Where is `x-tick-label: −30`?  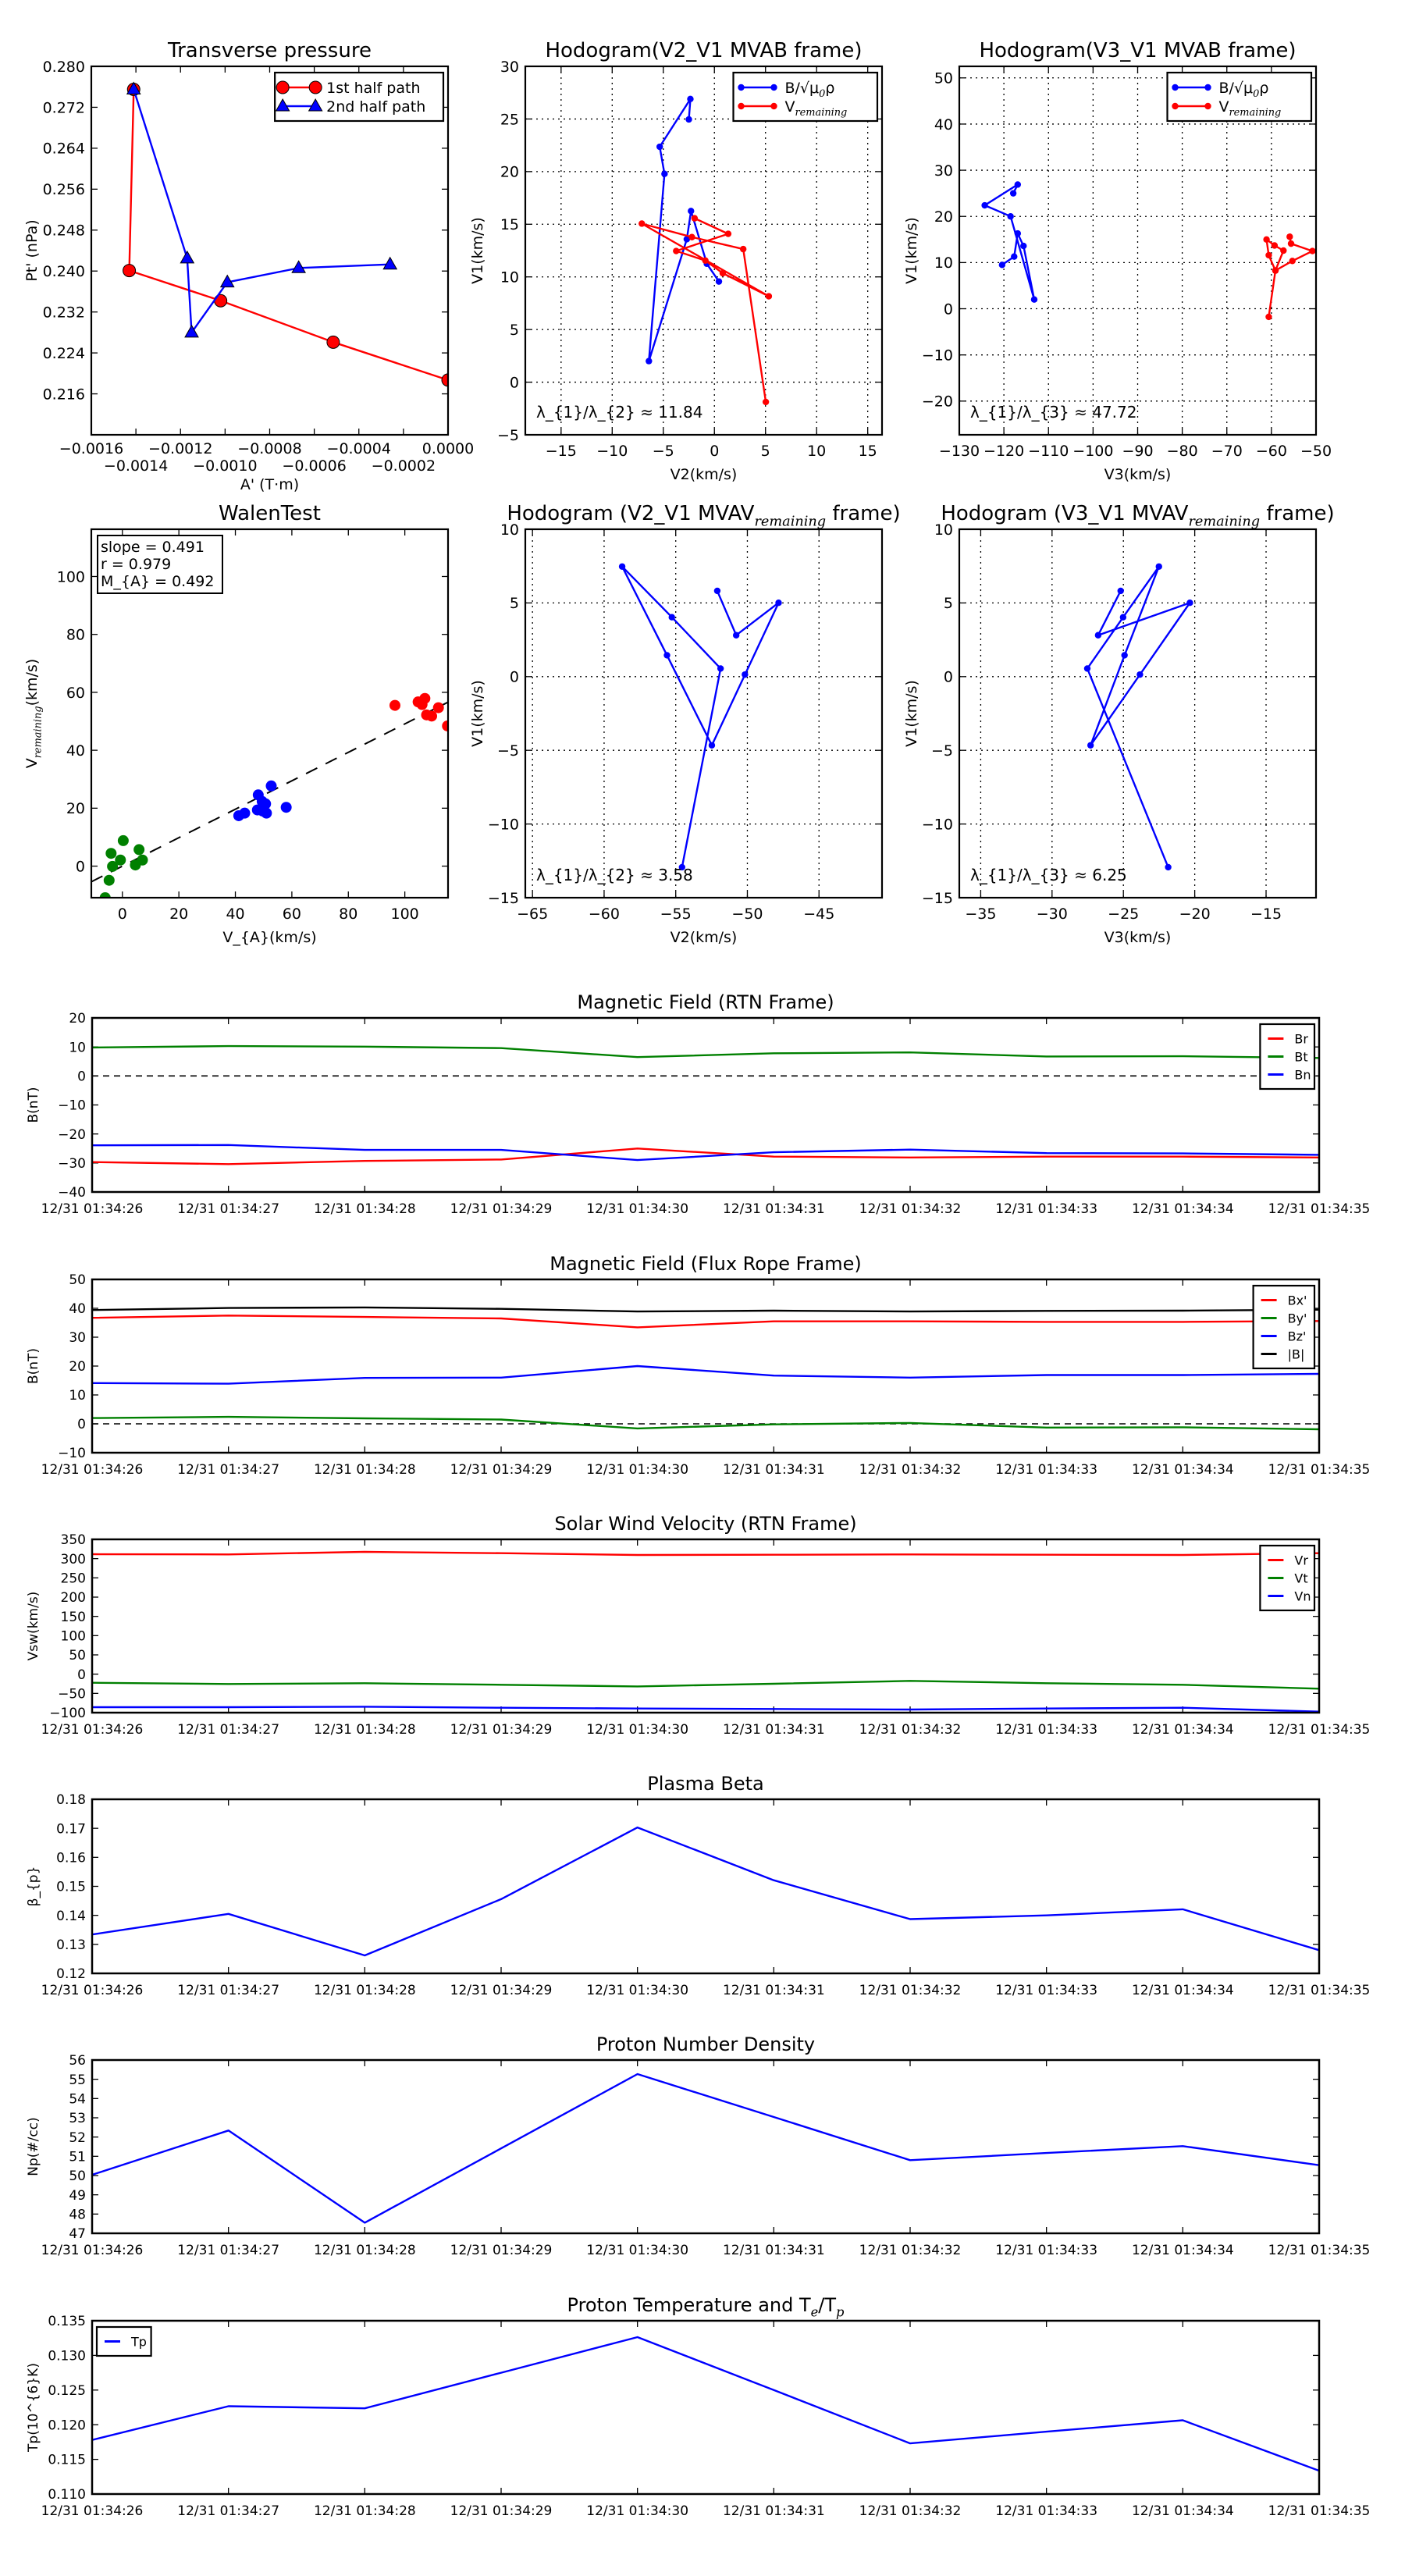
x-tick-label: −30 is located at coordinates (1052, 914).